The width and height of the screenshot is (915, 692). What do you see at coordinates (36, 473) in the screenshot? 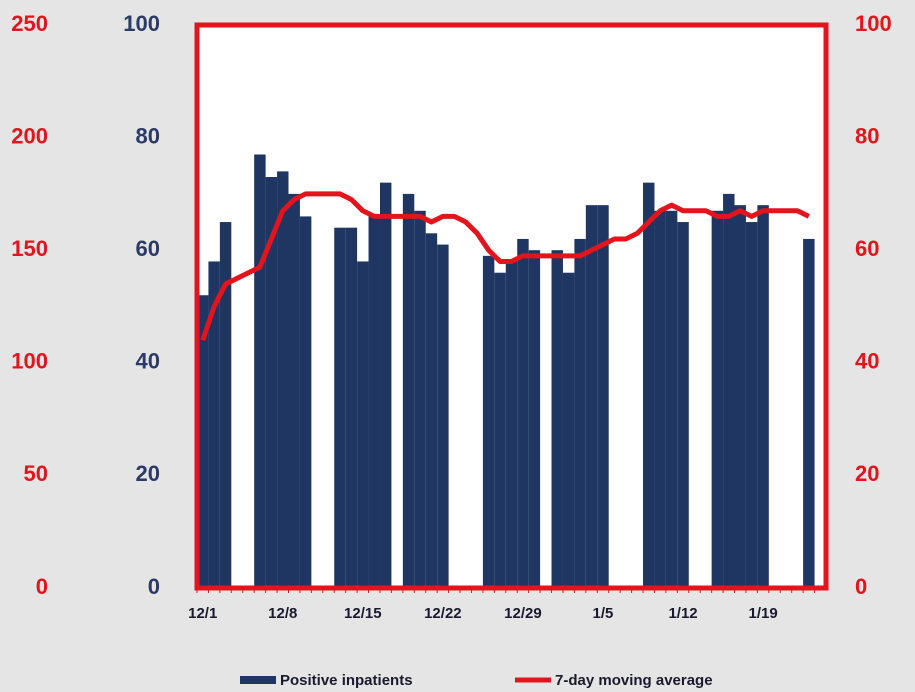
I see `y-tick-label: 50` at bounding box center [36, 473].